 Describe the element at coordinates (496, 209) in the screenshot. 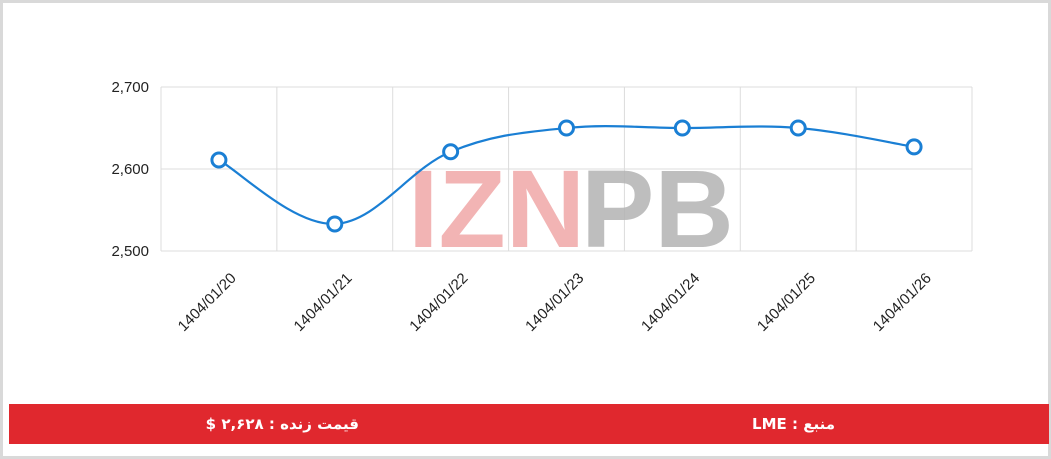

I see `watermark-text-left: IZN` at that location.